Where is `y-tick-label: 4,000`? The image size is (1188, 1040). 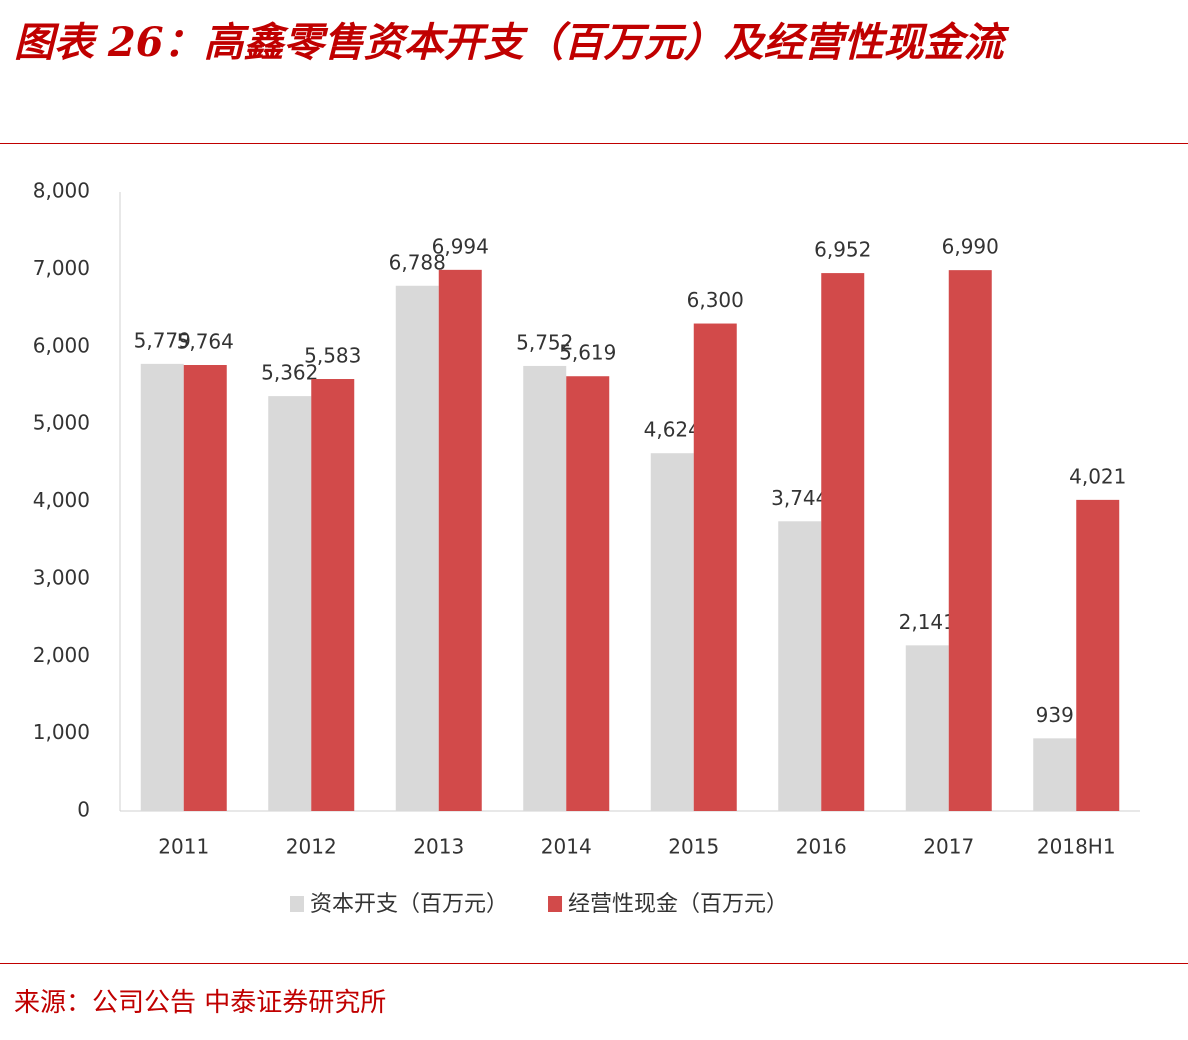 y-tick-label: 4,000 is located at coordinates (61, 500).